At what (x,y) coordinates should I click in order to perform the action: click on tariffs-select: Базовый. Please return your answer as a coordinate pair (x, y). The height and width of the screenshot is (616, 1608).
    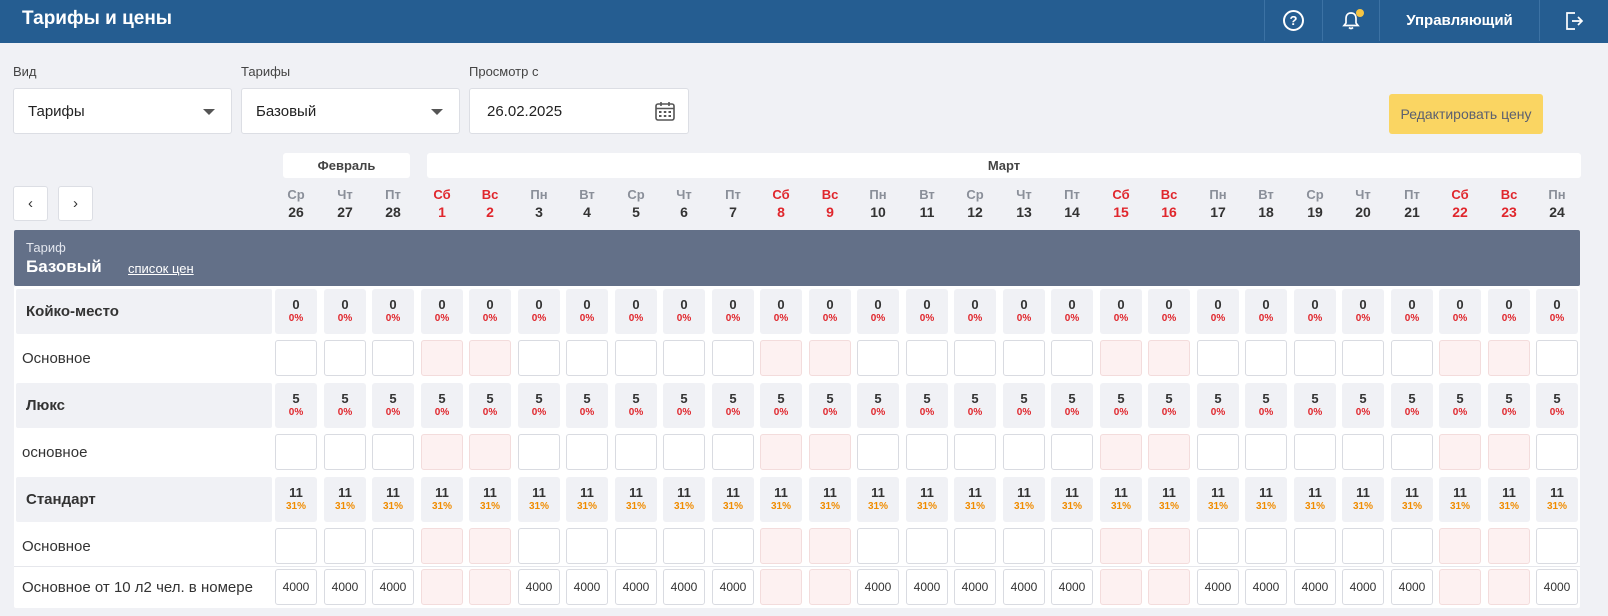
    Looking at the image, I should click on (350, 111).